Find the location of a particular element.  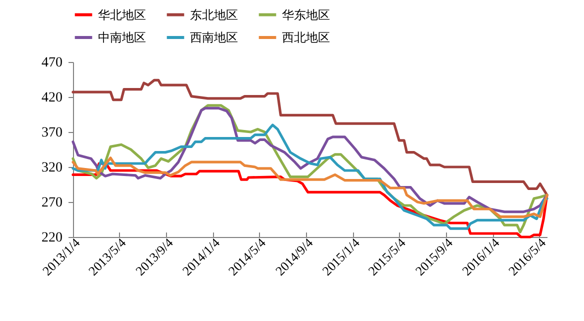

y-tick-label: 370 is located at coordinates (52, 133).